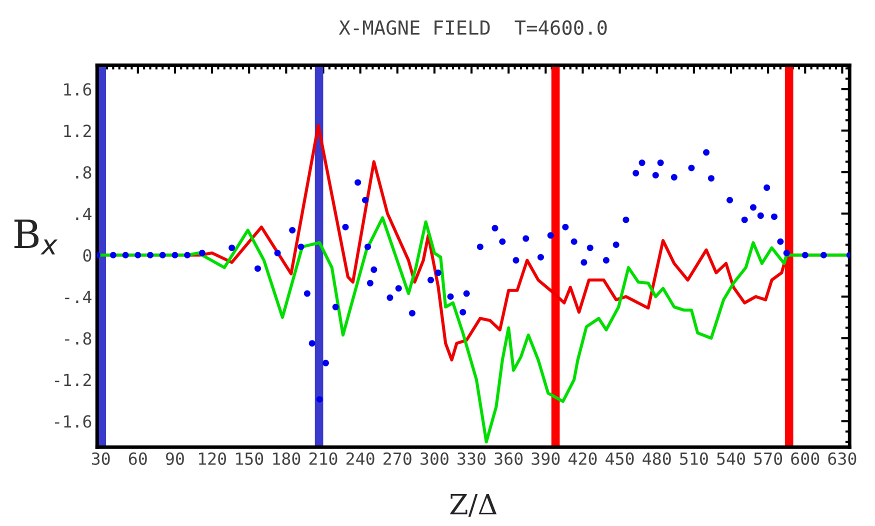 The height and width of the screenshot is (526, 875). Describe the element at coordinates (250, 458) in the screenshot. I see `x-tick-label: 150` at that location.